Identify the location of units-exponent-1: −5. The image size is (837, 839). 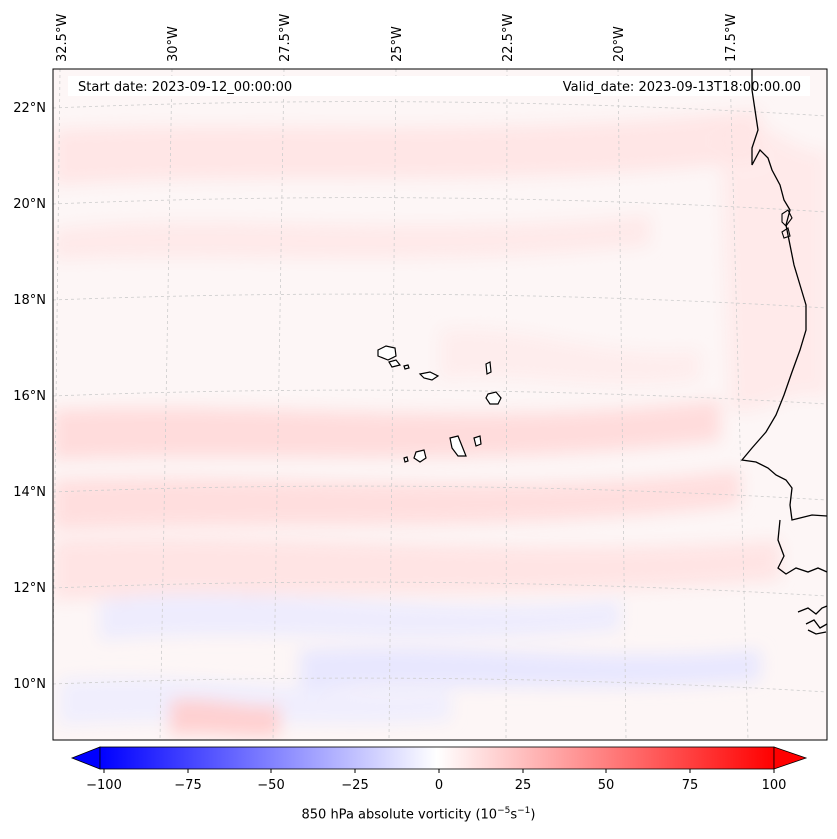
(504, 811).